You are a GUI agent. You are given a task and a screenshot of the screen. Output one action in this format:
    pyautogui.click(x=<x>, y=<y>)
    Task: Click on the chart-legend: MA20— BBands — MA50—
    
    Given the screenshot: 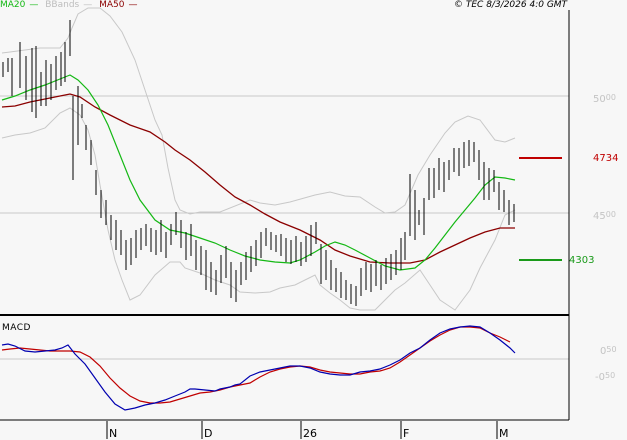 What is the action you would take?
    pyautogui.click(x=70, y=6)
    